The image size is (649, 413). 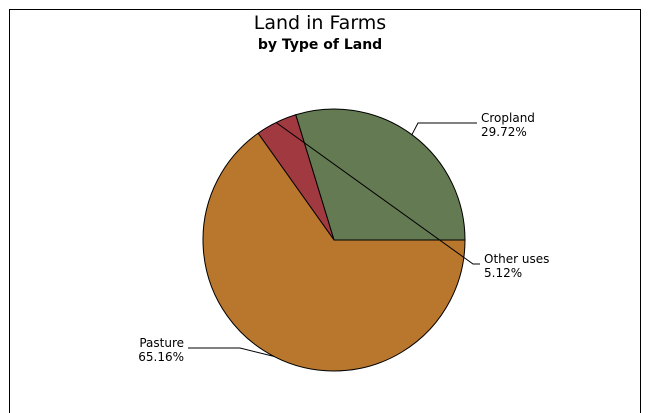 What do you see at coordinates (503, 273) in the screenshot?
I see `slice-value-other-uses: 5.12%` at bounding box center [503, 273].